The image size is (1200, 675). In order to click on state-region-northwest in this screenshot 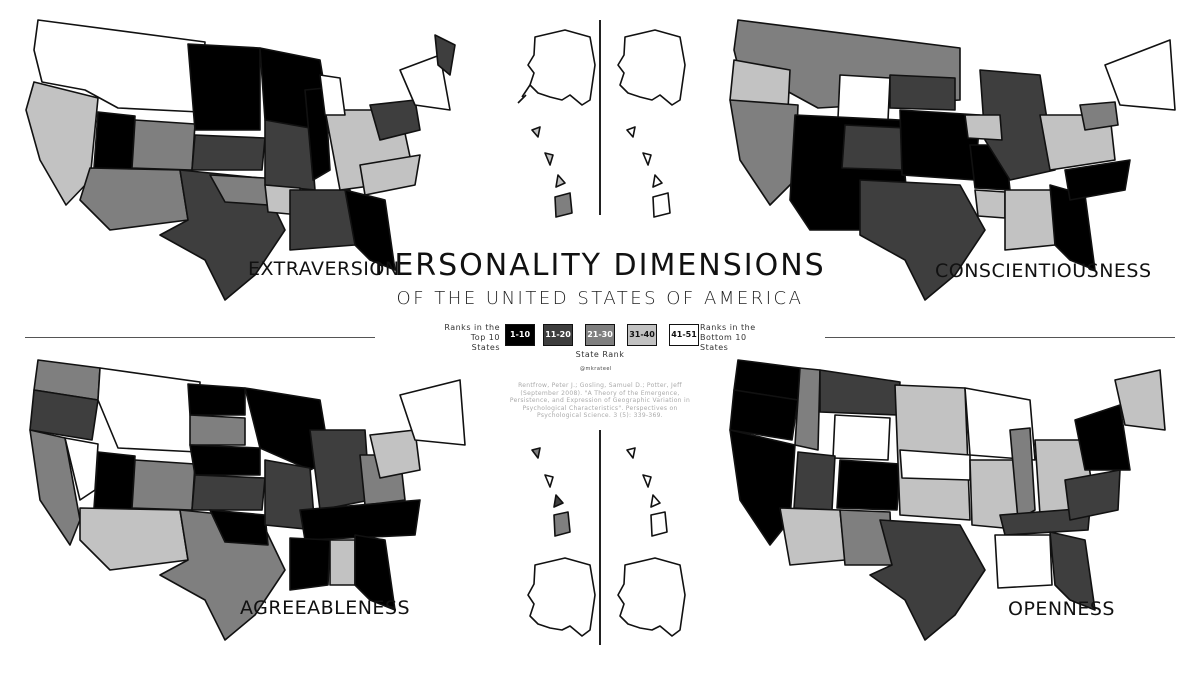, I will do `click(149, 410)`.